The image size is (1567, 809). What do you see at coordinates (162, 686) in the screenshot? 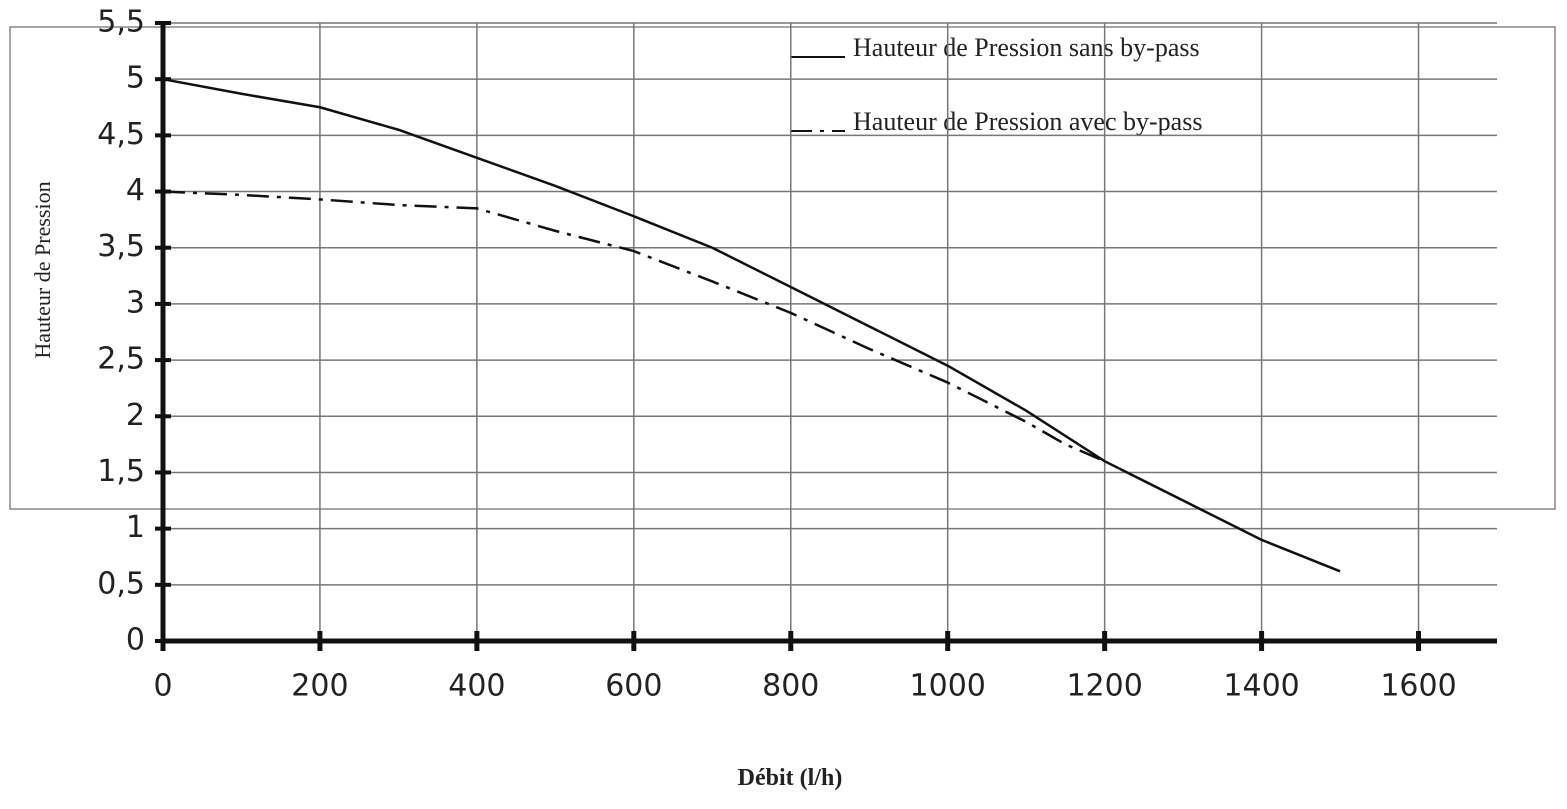
I see `x-tick-label: 0` at bounding box center [162, 686].